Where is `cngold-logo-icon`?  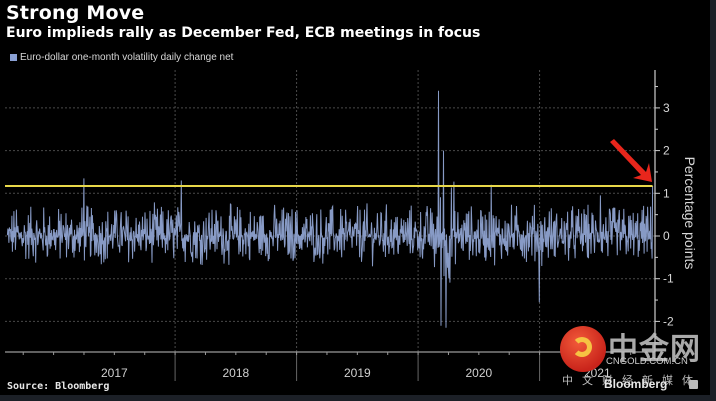
cngold-logo-icon is located at coordinates (583, 349).